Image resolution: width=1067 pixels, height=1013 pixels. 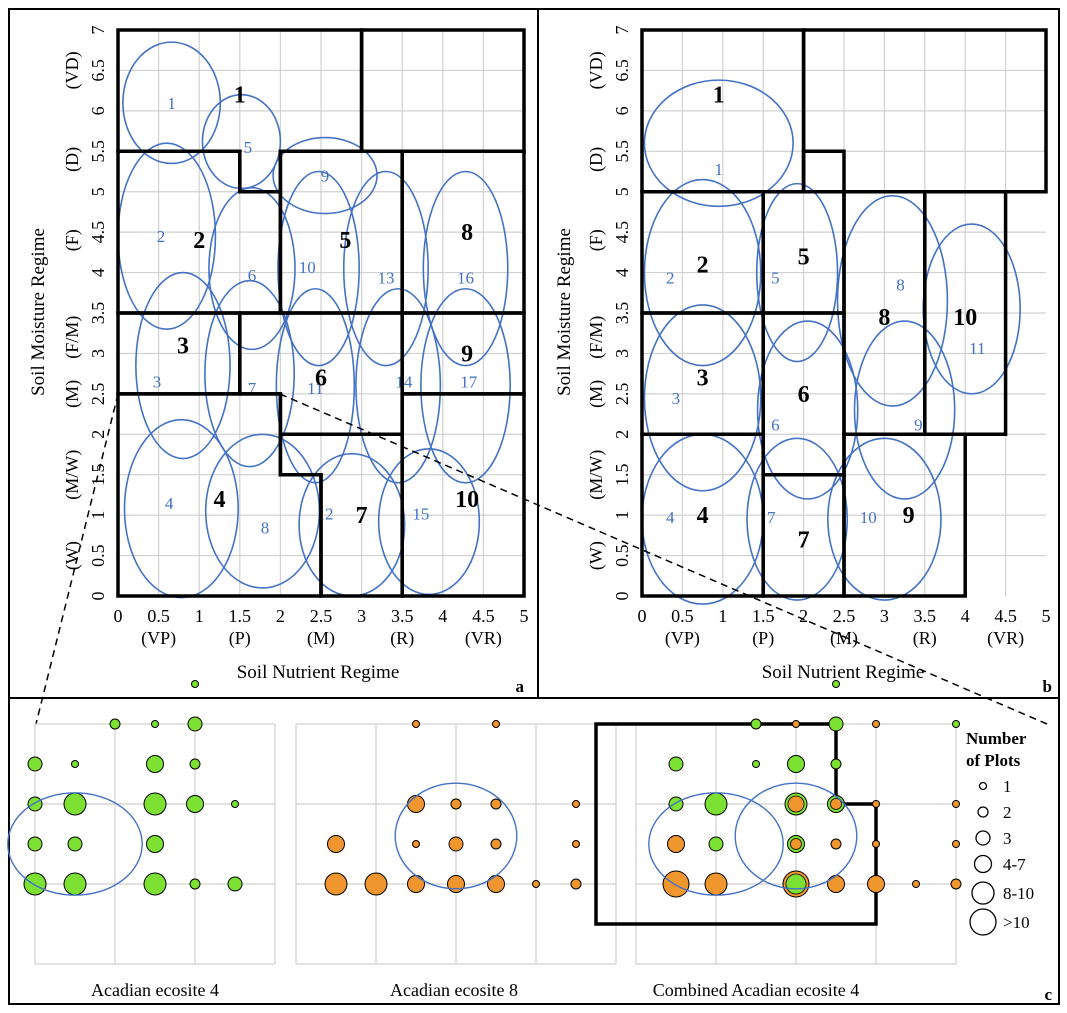 I want to click on x-tick-label: 0, so click(x=118, y=616).